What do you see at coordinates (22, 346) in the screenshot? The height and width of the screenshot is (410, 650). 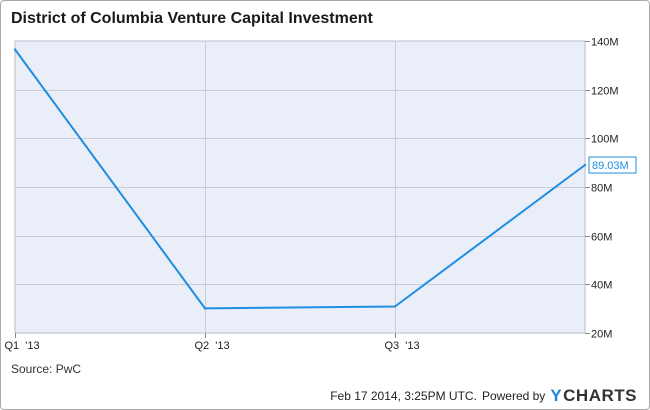 I see `x-tick-label: Q1 '13` at bounding box center [22, 346].